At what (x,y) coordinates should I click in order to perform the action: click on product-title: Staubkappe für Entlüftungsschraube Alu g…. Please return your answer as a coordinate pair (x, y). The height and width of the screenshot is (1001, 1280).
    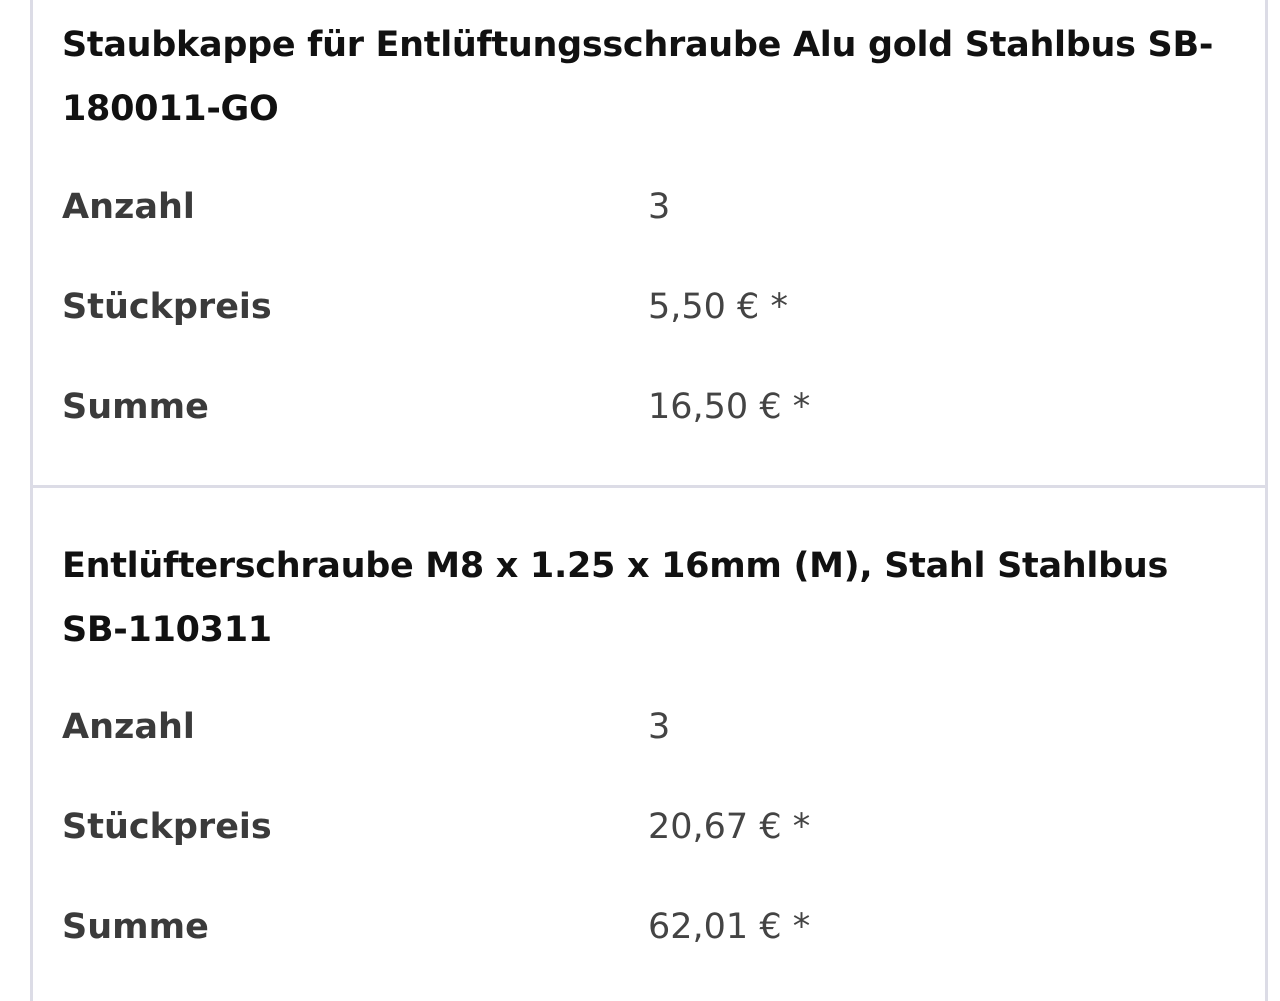
    Looking at the image, I should click on (638, 77).